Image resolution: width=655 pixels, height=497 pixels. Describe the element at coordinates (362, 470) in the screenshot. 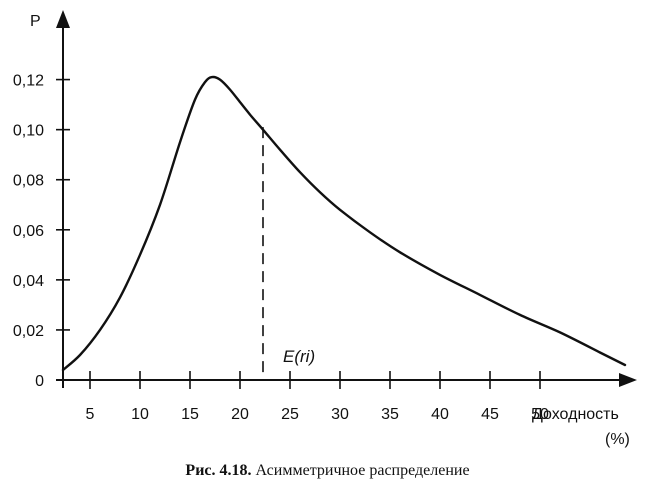

I see `caption-text: Асимметричное распределение` at that location.